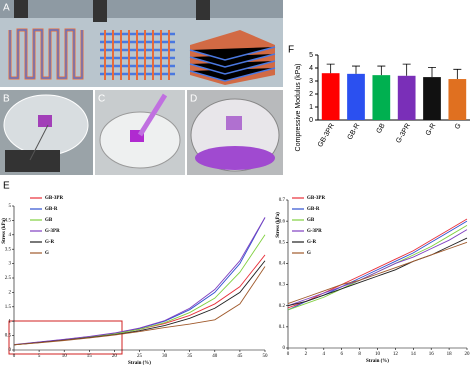 The image size is (474, 365). Describe the element at coordinates (311, 55) in the screenshot. I see `y-tick-label: 5` at that location.